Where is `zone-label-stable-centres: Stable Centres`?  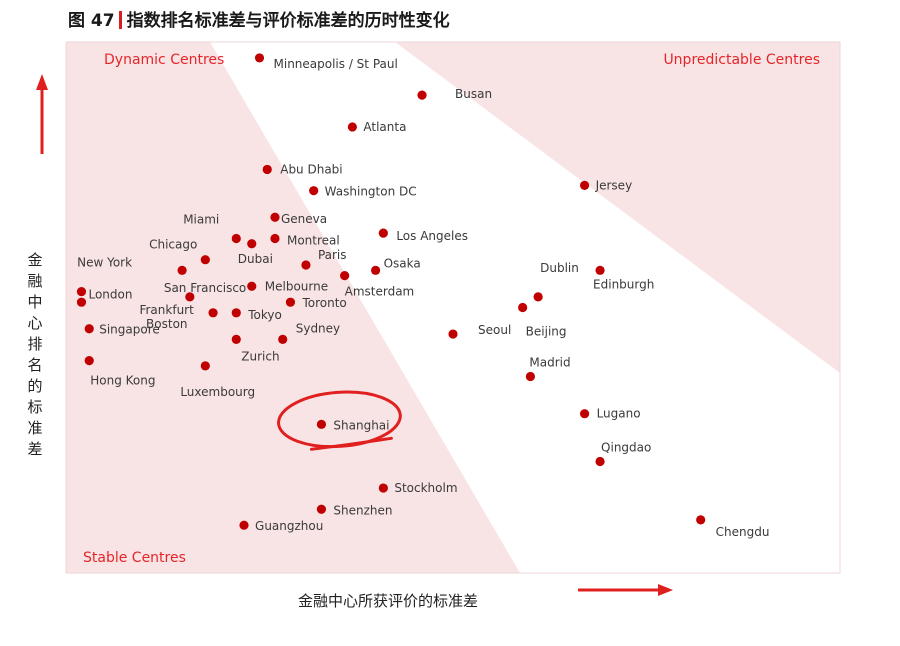
zone-label-stable-centres: Stable Centres is located at coordinates (134, 558).